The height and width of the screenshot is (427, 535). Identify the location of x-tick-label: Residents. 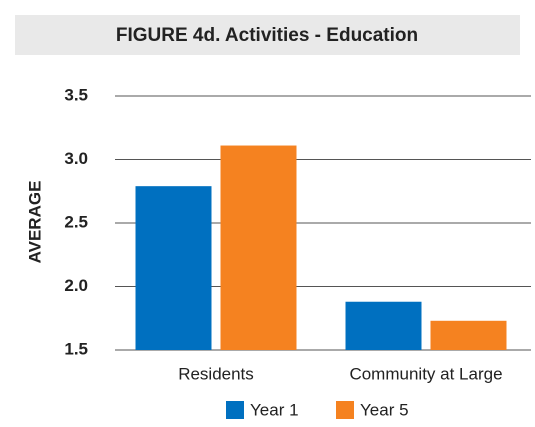
(216, 373).